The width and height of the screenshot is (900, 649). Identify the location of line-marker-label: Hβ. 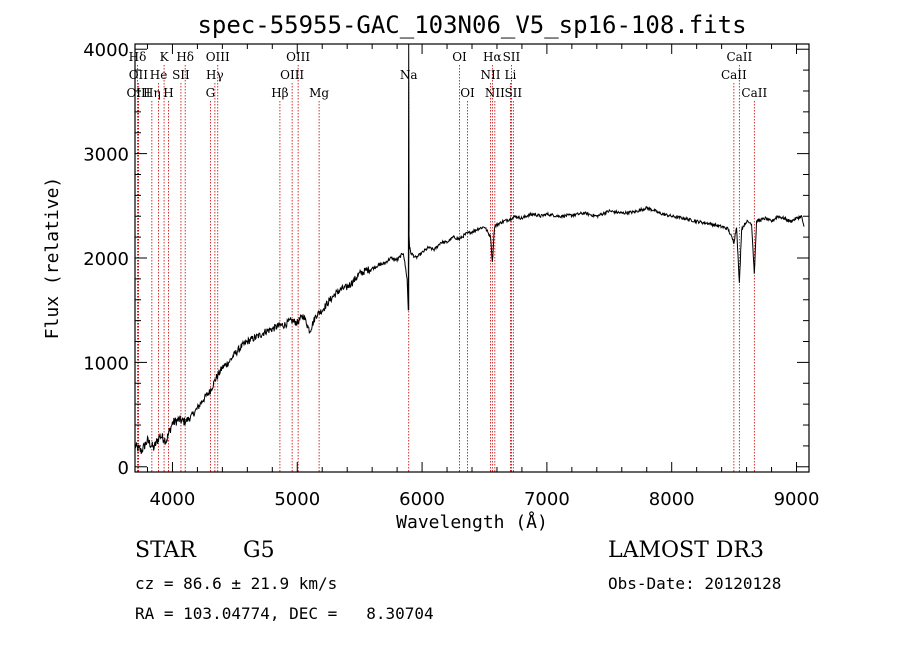
(279, 93).